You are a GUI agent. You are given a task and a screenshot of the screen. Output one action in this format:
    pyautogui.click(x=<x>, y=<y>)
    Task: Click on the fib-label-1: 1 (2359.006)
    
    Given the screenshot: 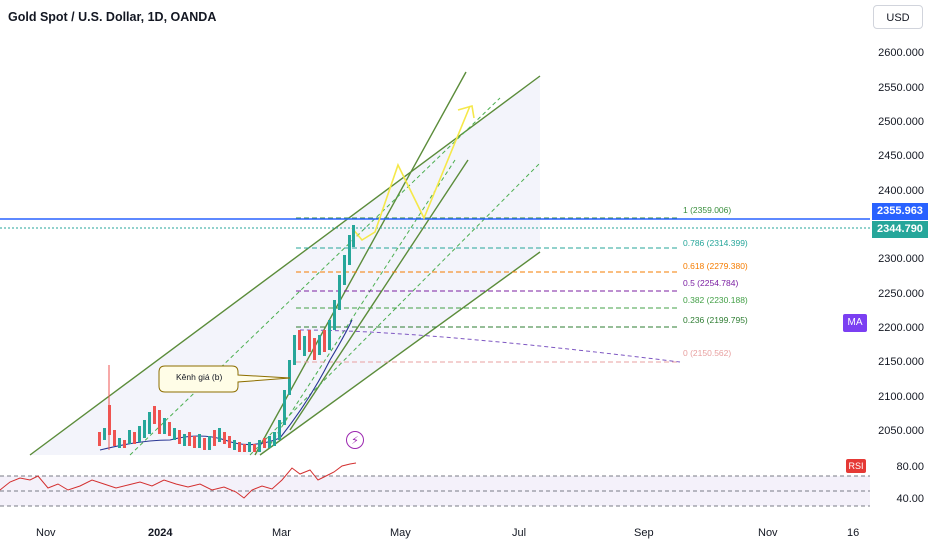 What is the action you would take?
    pyautogui.click(x=707, y=210)
    